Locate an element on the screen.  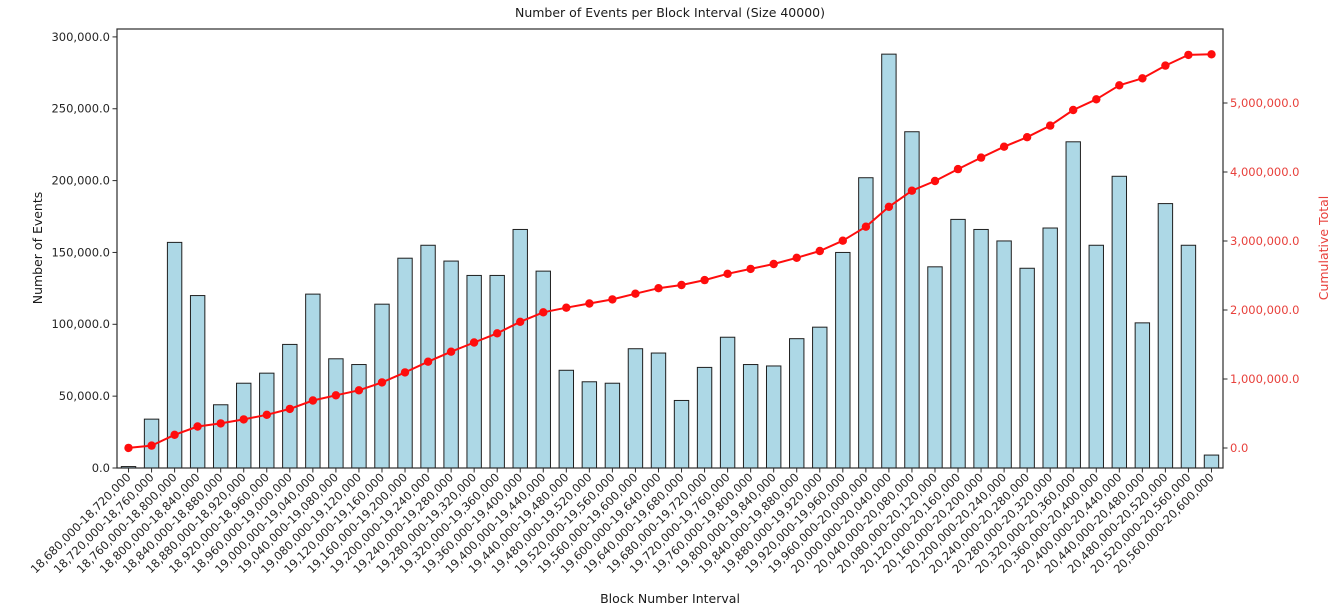
y-tick-label-right: 2,000,000.0 is located at coordinates (1265, 310).